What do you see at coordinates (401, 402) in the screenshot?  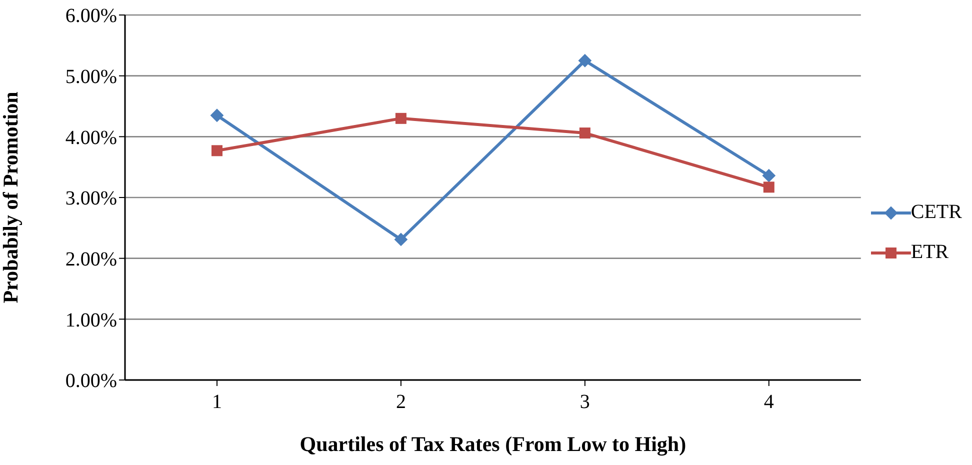 I see `x-tick-label: 2` at bounding box center [401, 402].